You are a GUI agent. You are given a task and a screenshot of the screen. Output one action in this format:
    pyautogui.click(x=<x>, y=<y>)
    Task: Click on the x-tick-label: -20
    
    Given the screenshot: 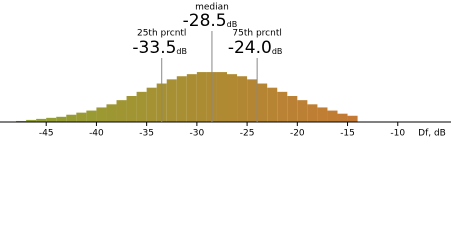 What is the action you would take?
    pyautogui.click(x=297, y=134)
    